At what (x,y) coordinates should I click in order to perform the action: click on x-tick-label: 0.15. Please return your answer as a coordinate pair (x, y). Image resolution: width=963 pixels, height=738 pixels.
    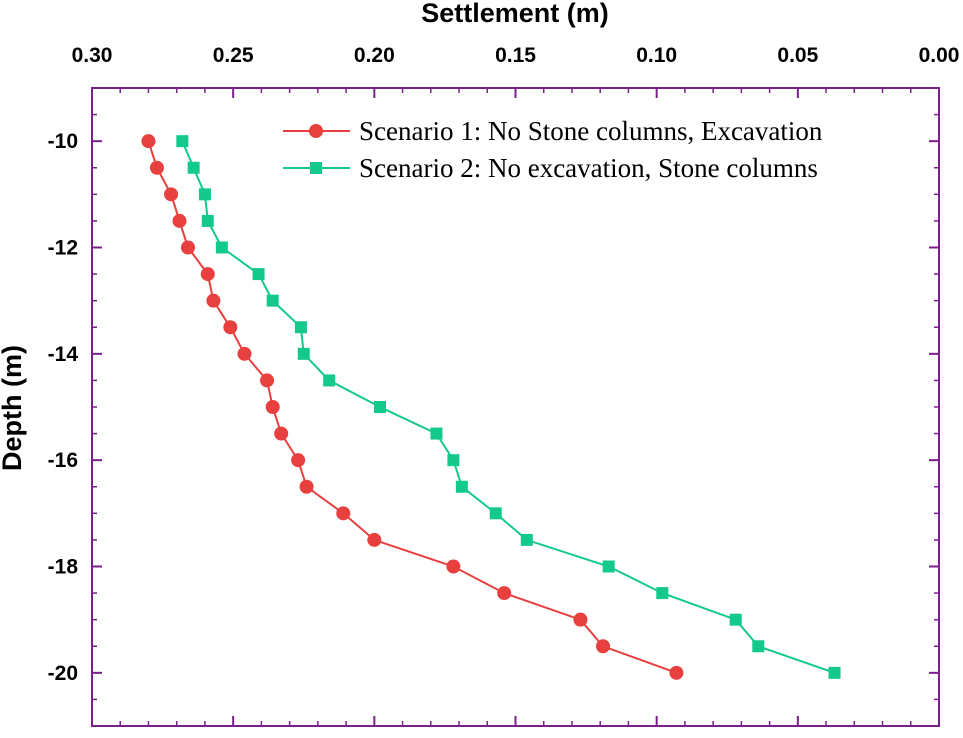
    Looking at the image, I should click on (515, 55).